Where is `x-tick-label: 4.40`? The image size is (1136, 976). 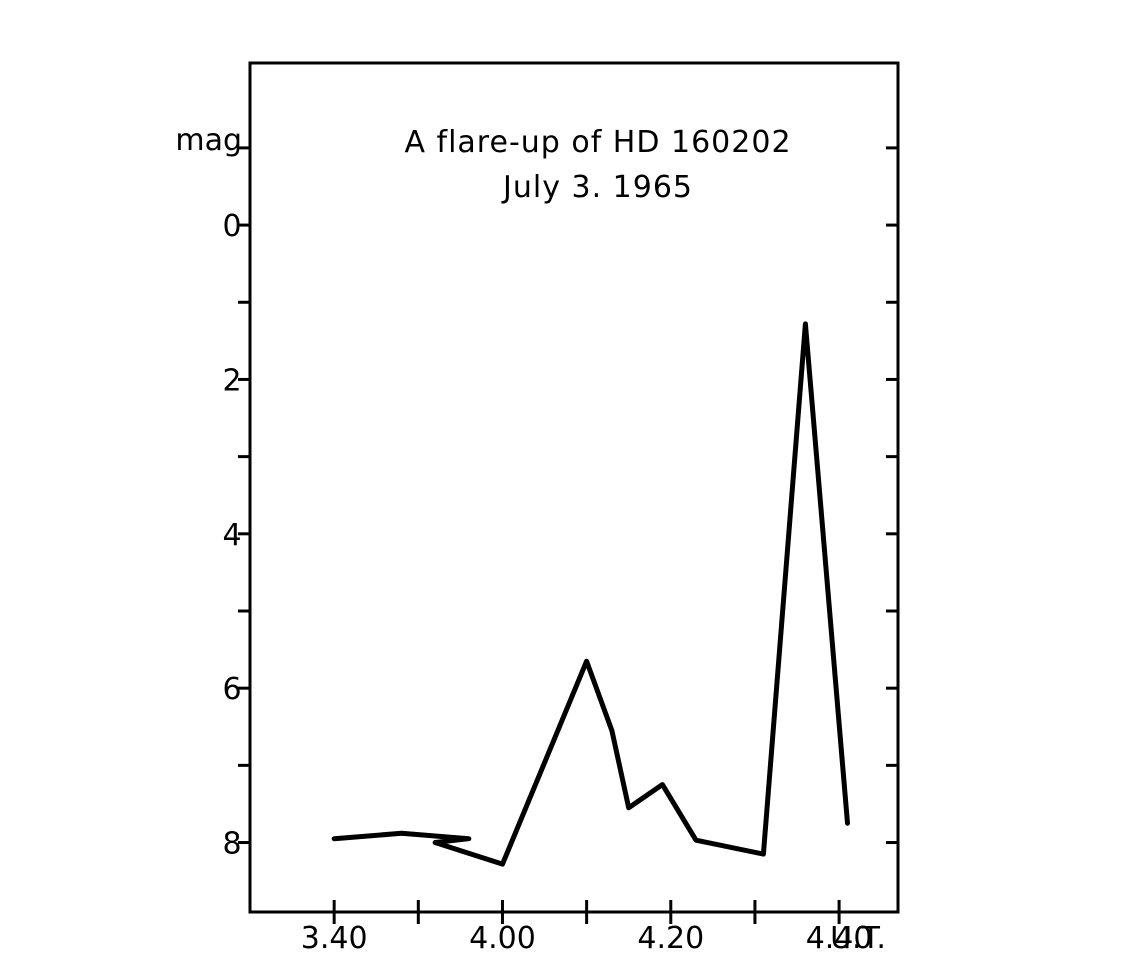
x-tick-label: 4.40 is located at coordinates (839, 938).